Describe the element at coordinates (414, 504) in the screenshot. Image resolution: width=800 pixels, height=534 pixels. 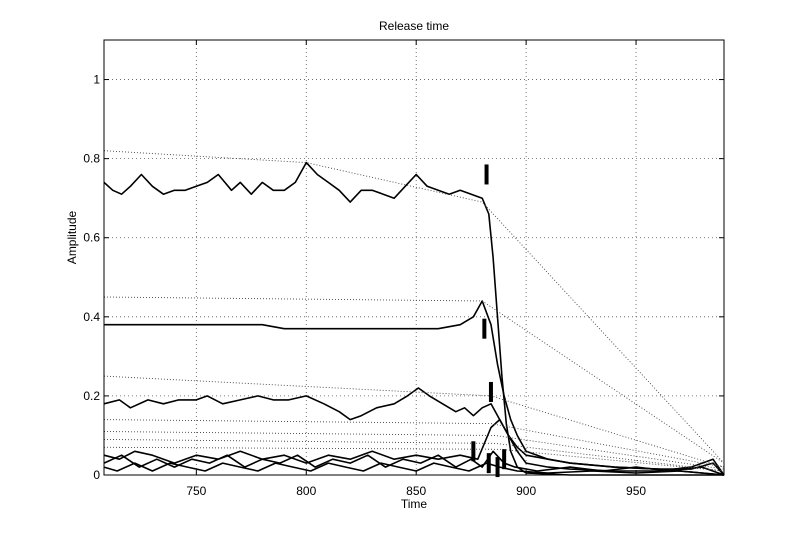
I see `x-axis-label: Time` at that location.